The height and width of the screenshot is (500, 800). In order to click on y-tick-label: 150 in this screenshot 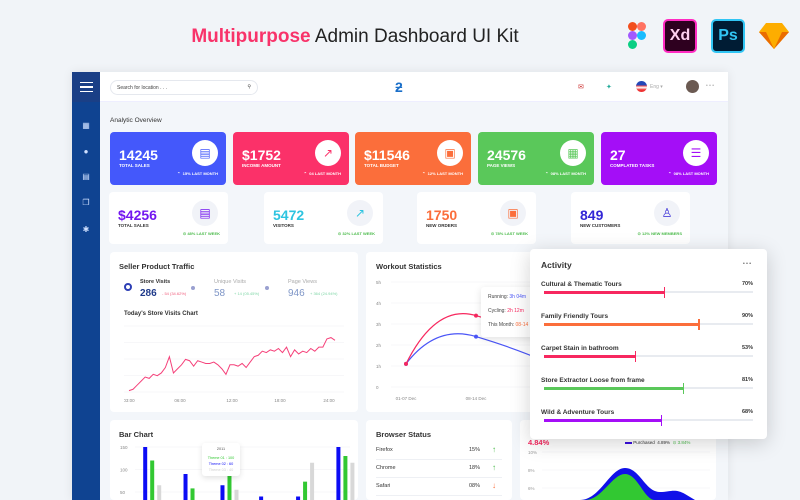, I will do `click(124, 447)`.